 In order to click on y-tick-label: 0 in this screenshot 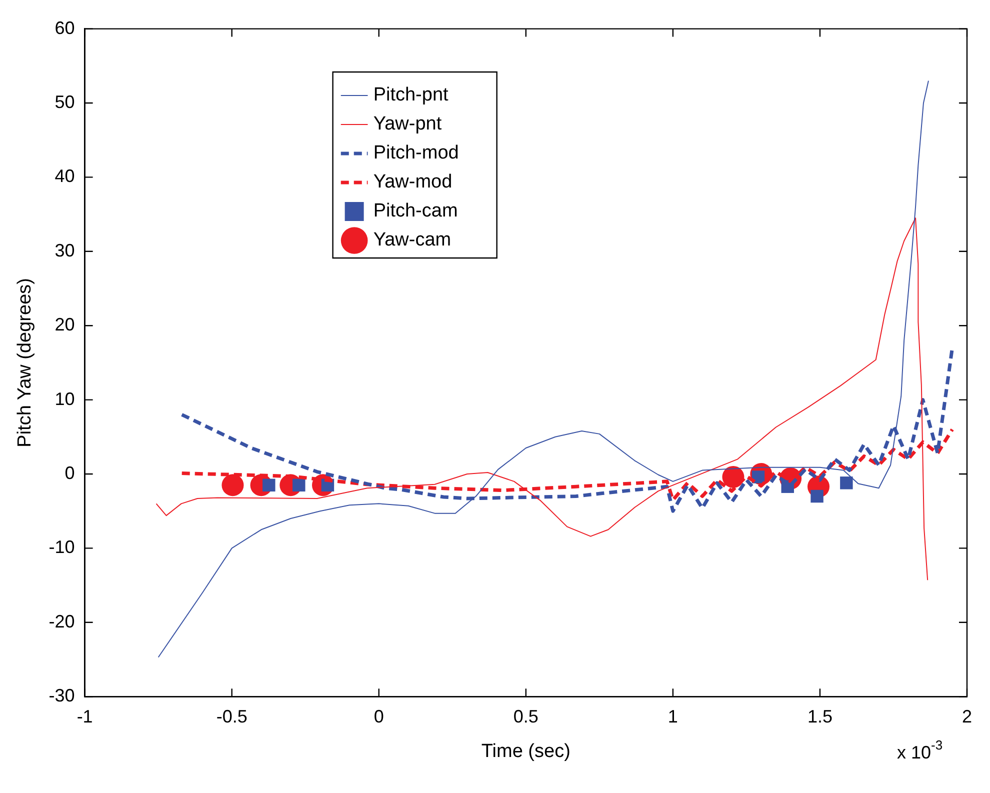, I will do `click(69, 472)`.